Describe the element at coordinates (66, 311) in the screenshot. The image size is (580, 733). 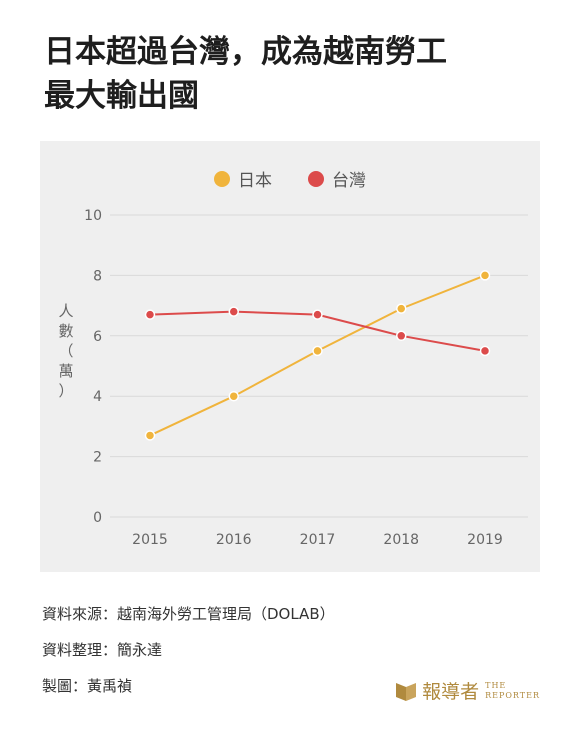
I see `y-axis-label-char: 人` at that location.